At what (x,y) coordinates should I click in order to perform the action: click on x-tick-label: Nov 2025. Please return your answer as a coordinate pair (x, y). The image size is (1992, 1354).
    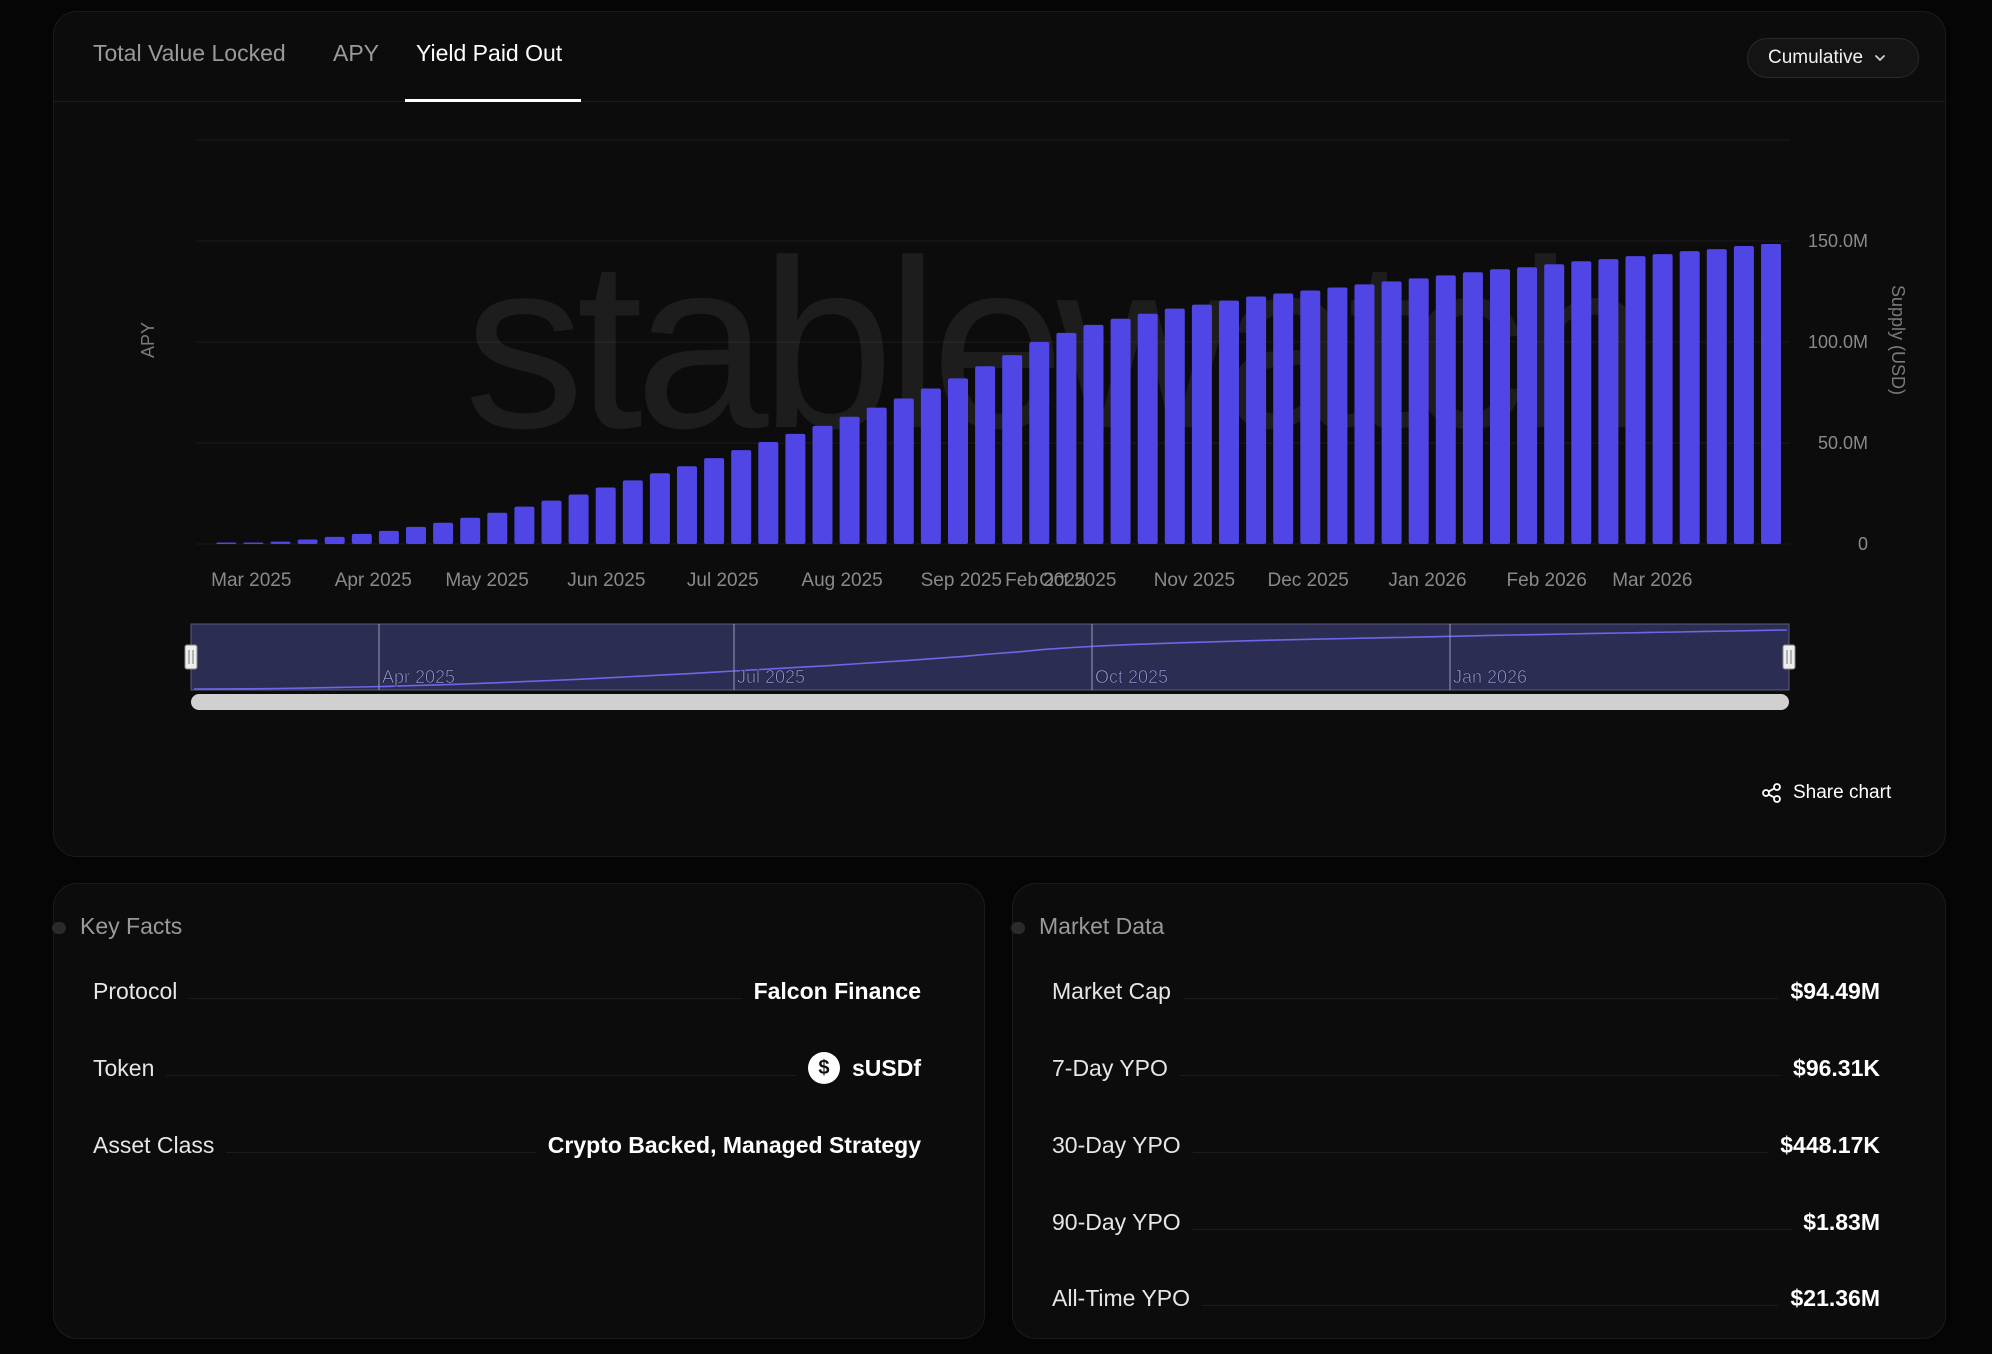
    Looking at the image, I should click on (1194, 580).